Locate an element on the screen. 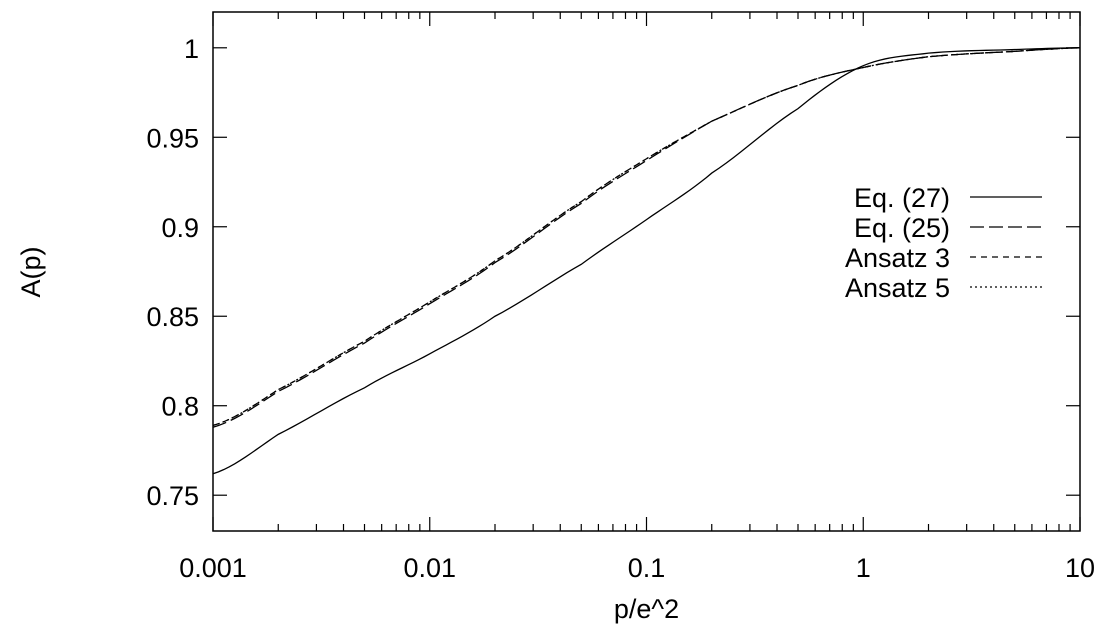 The height and width of the screenshot is (633, 1108). x-tick-label: 0.01 is located at coordinates (429, 568).